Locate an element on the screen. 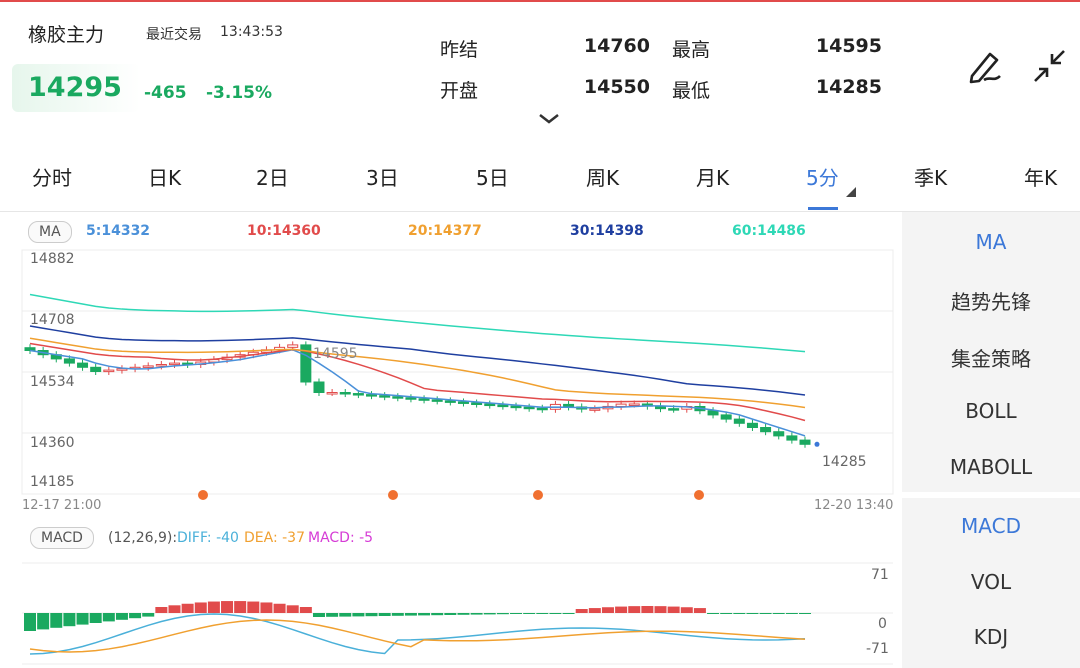 The height and width of the screenshot is (668, 1080). contract-name: 橡胶主力 is located at coordinates (66, 35).